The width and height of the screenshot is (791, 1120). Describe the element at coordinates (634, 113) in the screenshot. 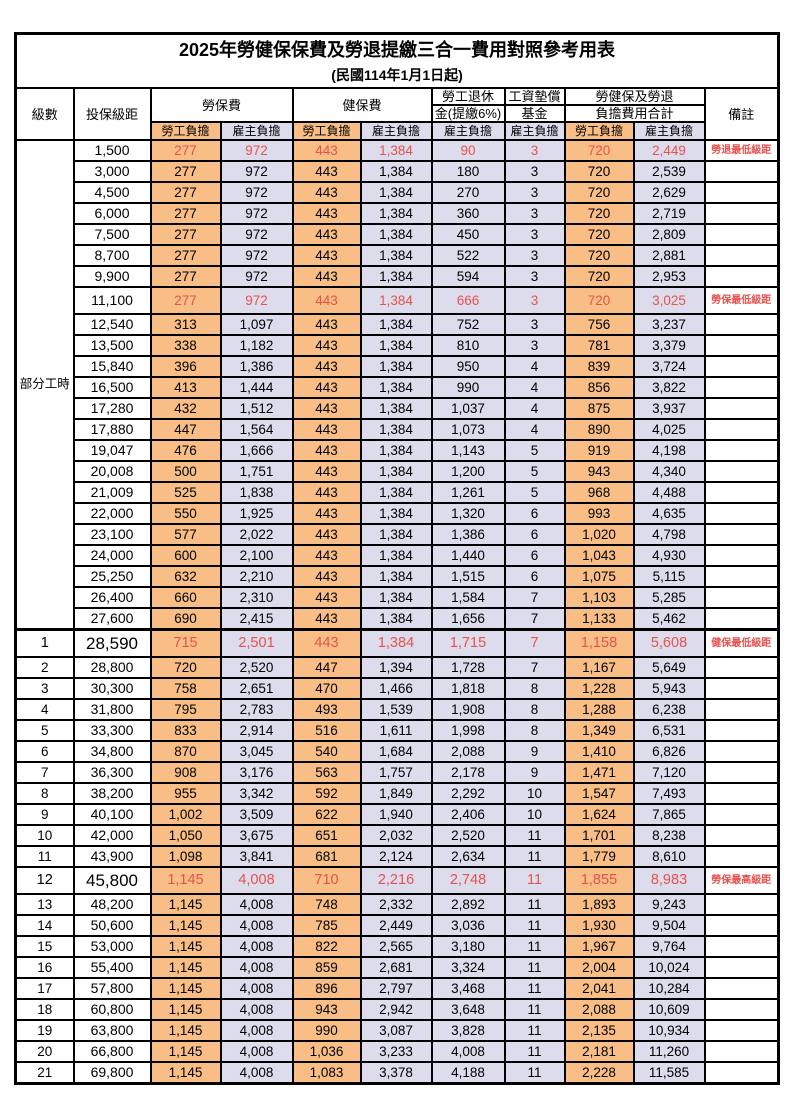

I see `col-header-total-line2: 負擔費用合計` at that location.